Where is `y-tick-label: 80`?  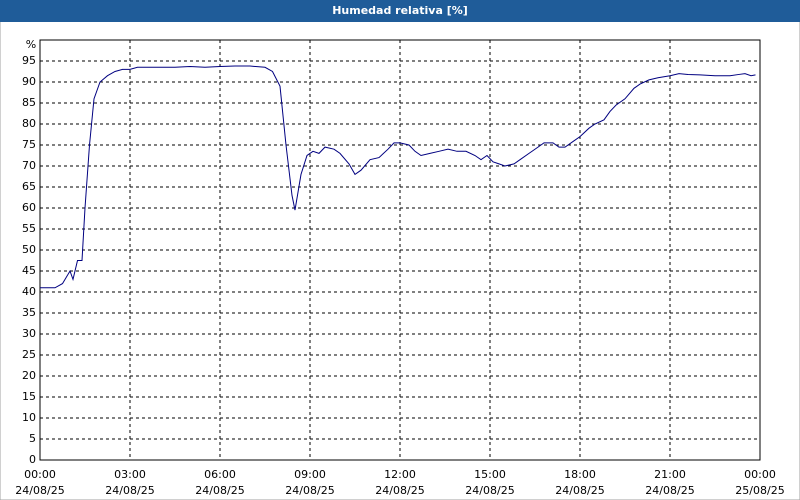 y-tick-label: 80 is located at coordinates (29, 123).